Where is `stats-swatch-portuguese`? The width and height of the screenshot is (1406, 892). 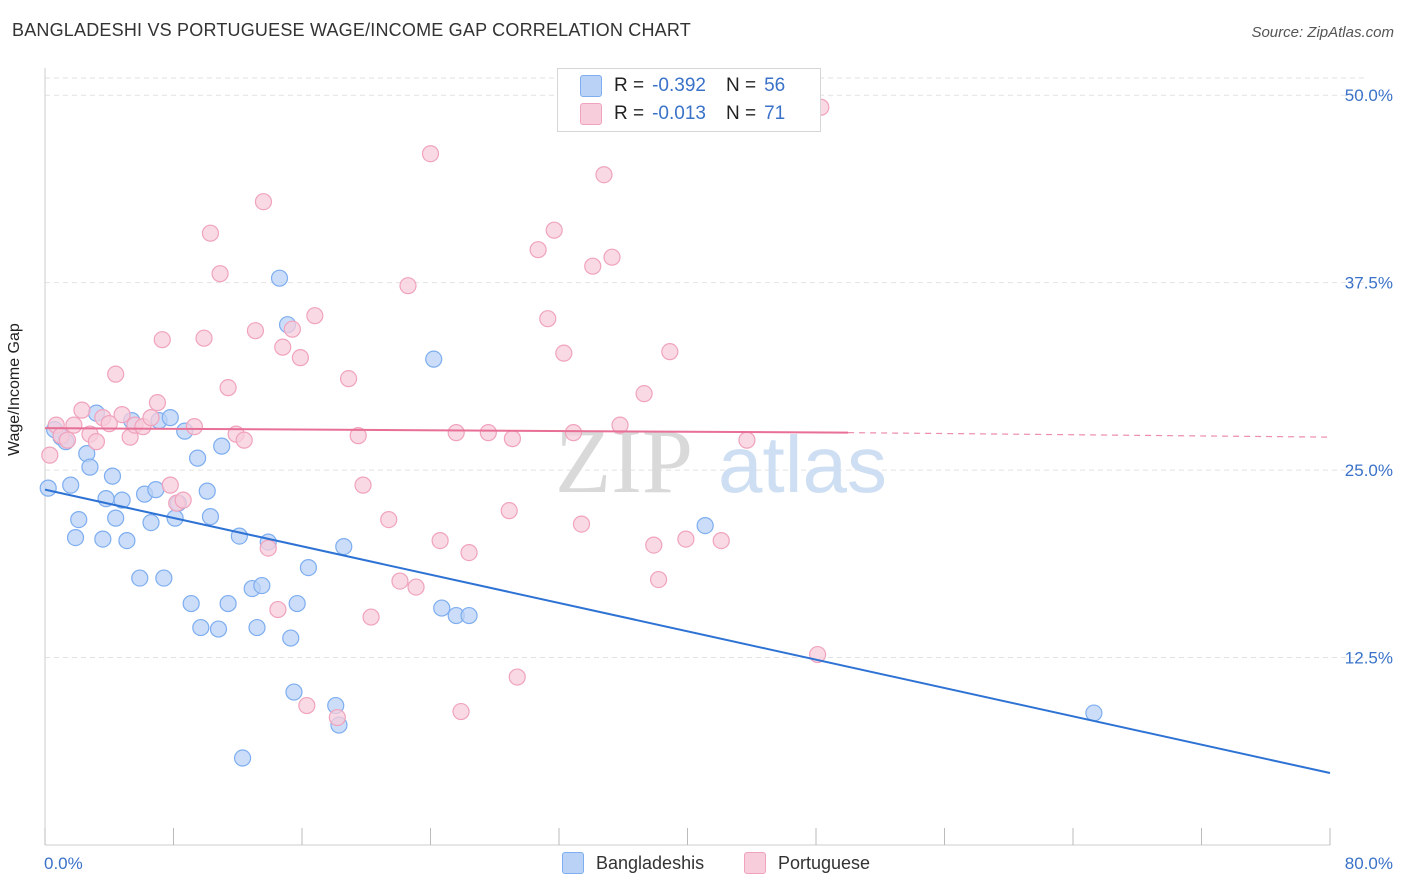
stats-swatch-portuguese is located at coordinates (591, 114).